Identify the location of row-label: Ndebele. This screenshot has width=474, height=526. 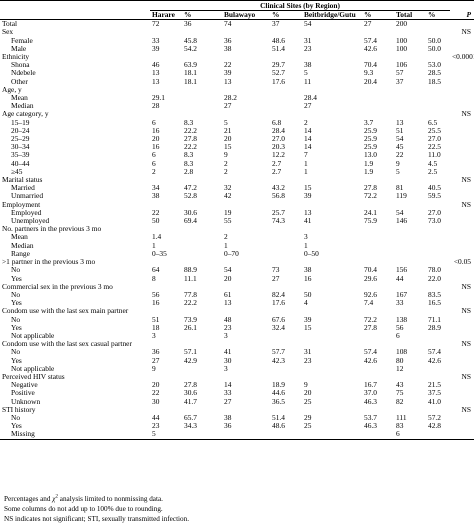
(23, 73).